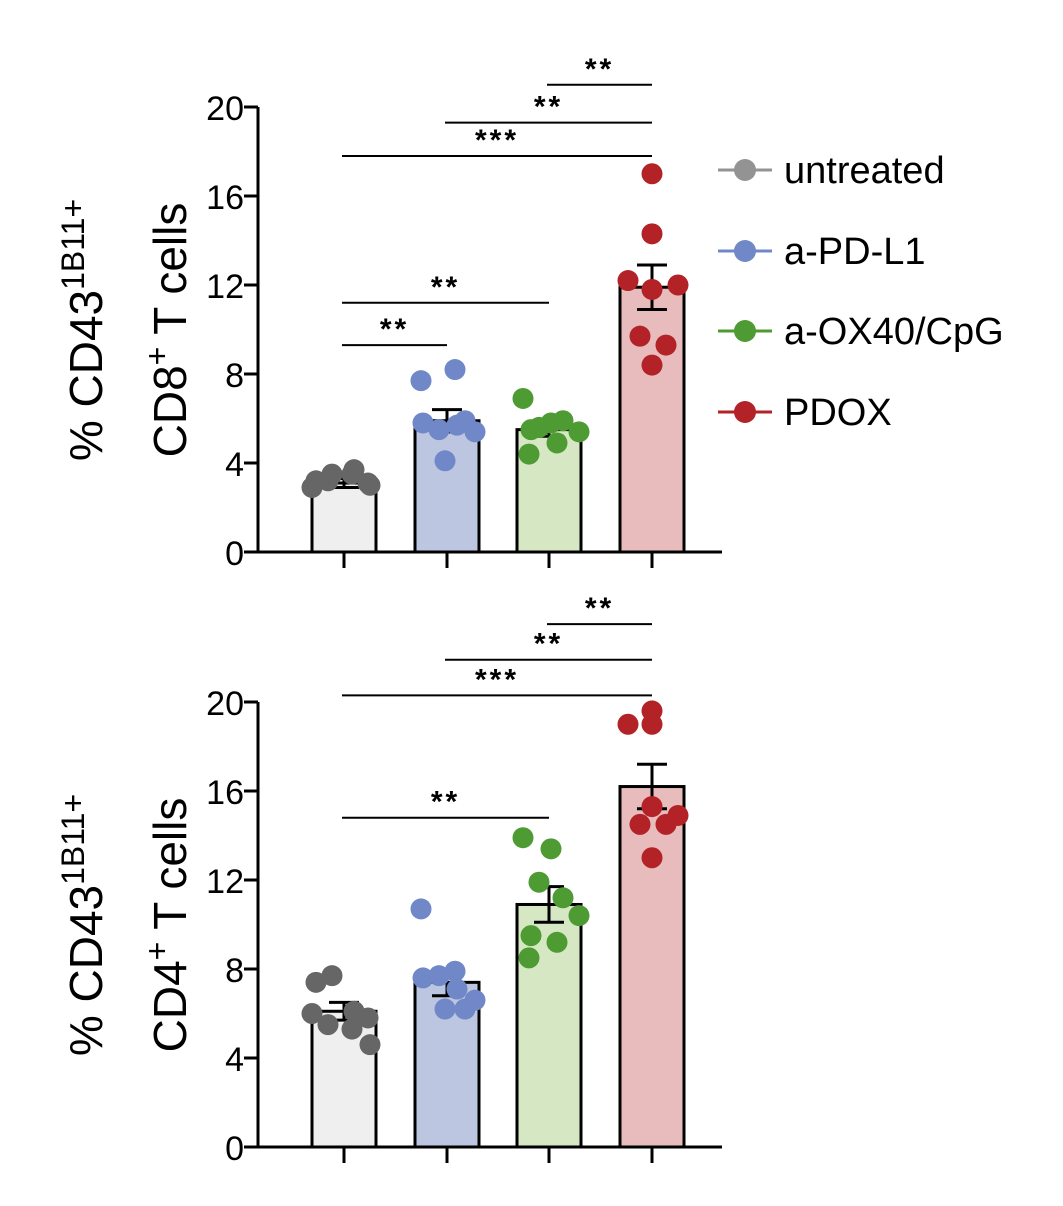 The width and height of the screenshot is (1063, 1206). I want to click on bottom-ytick-label-16: 16, so click(225, 793).